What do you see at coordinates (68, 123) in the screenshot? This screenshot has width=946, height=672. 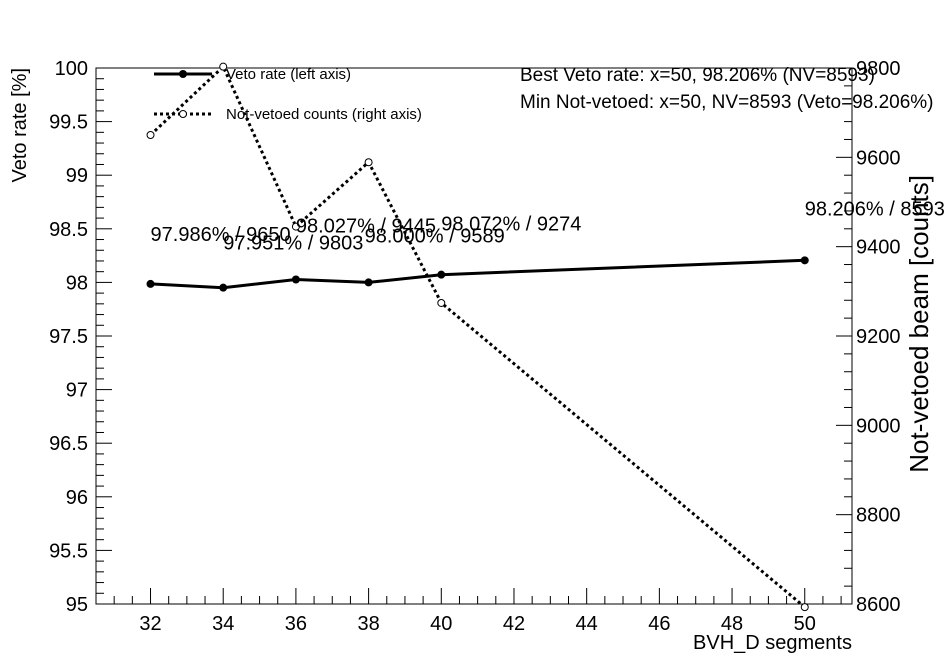 I see `y-left-tick-label: 99.5` at bounding box center [68, 123].